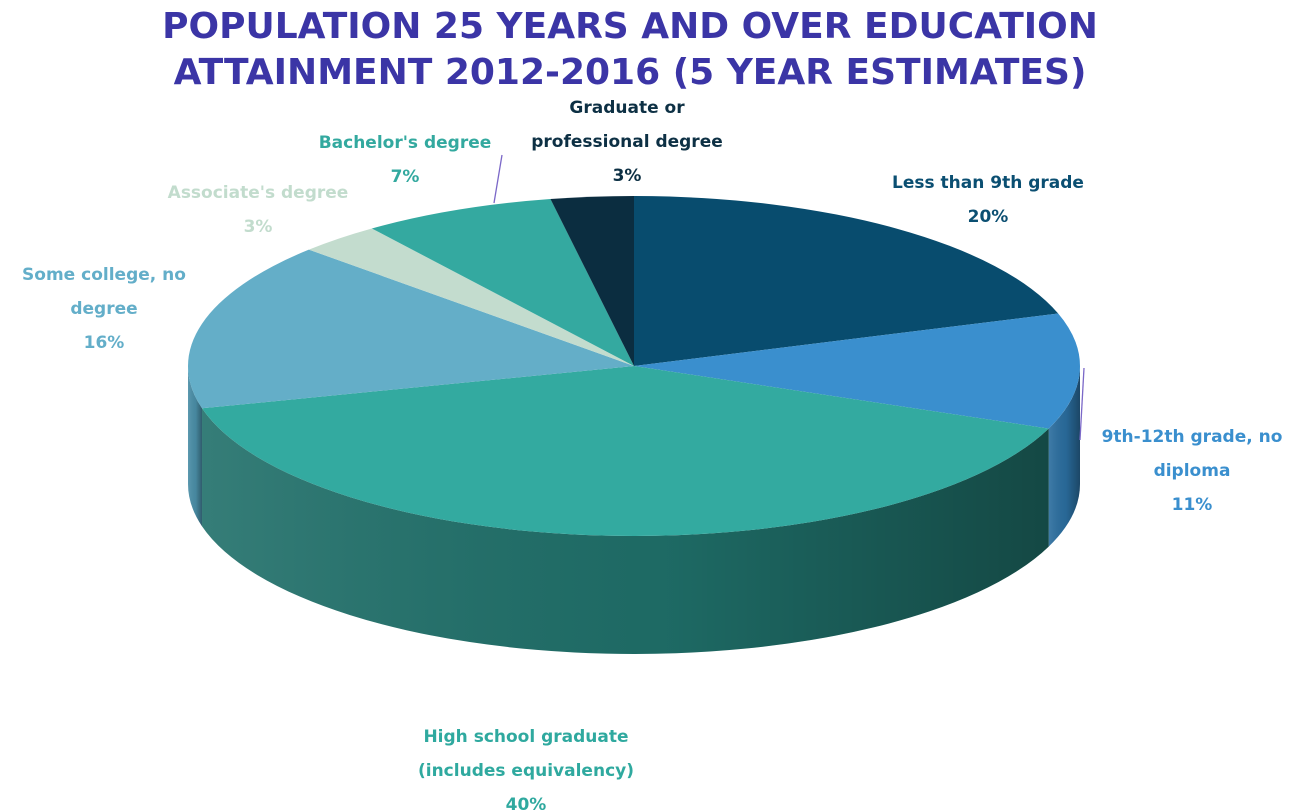 The image size is (1309, 810). I want to click on slice-category-label-2: High school graduate, so click(525, 737).